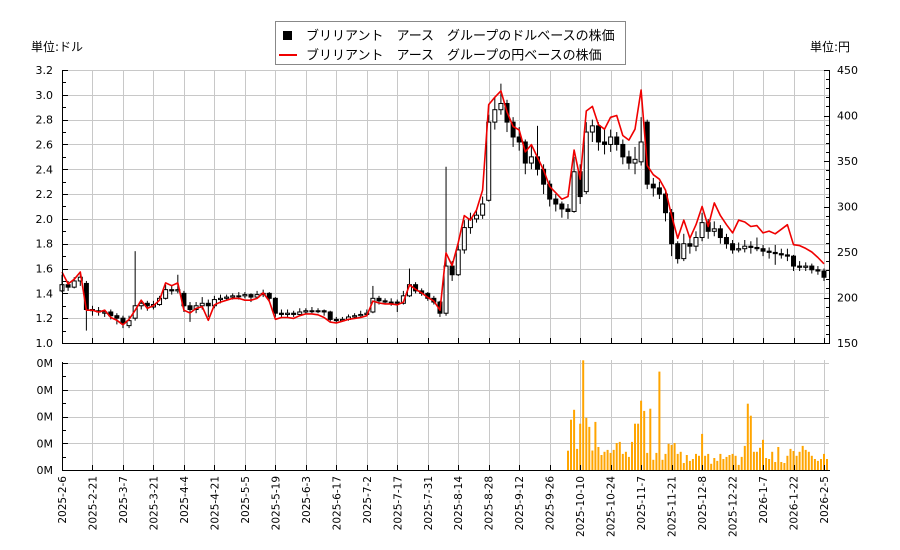 The height and width of the screenshot is (550, 900). What do you see at coordinates (847, 116) in the screenshot?
I see `right-axis-tick-label: 400` at bounding box center [847, 116].